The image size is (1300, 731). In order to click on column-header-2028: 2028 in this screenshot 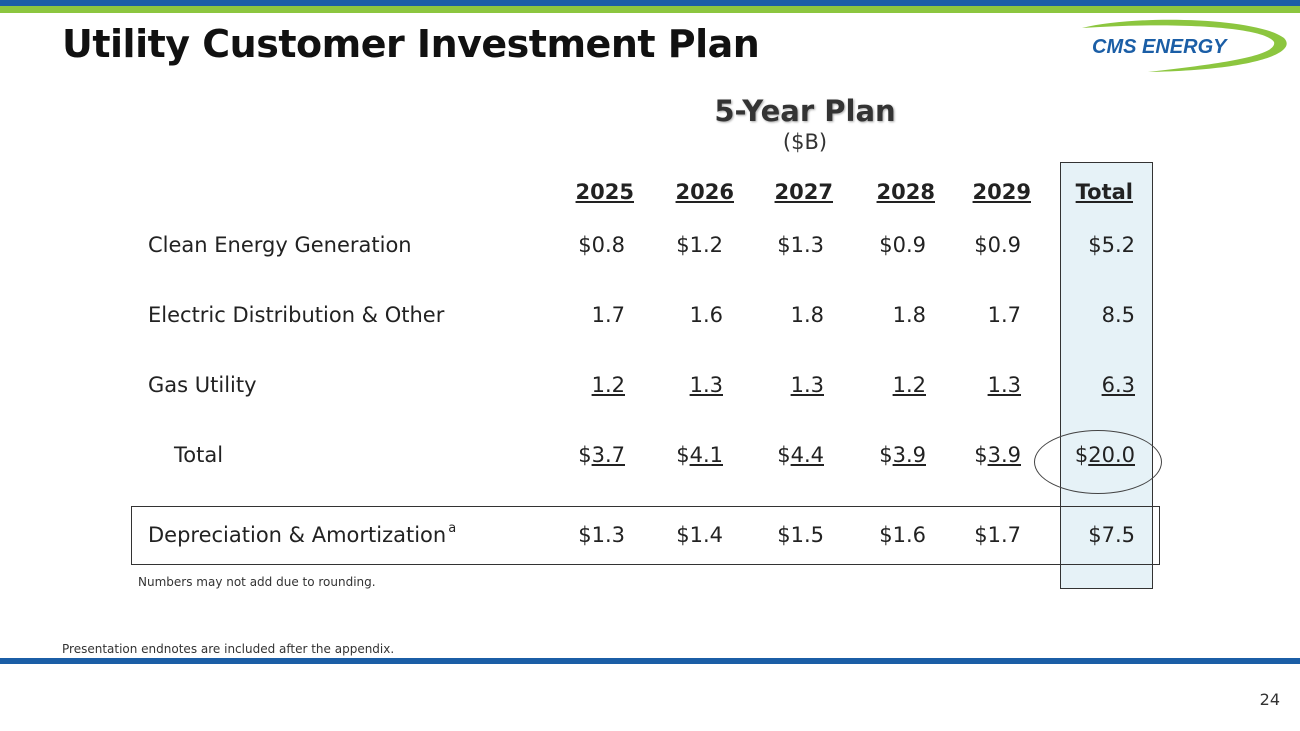, I will do `click(905, 192)`.